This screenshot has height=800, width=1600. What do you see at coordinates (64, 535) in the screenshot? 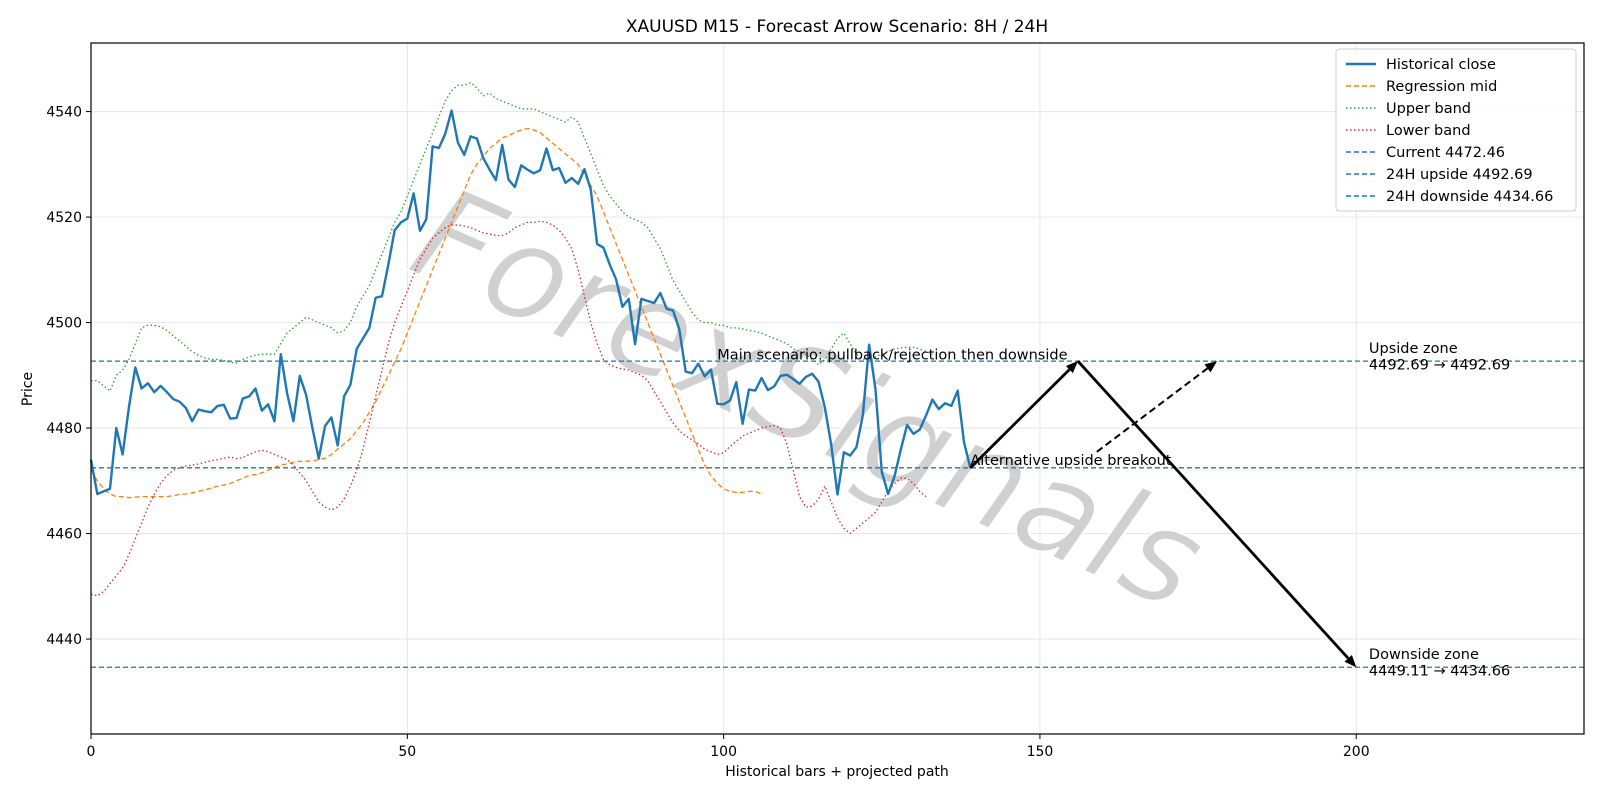
I see `y-tick-label: 4460` at bounding box center [64, 535].